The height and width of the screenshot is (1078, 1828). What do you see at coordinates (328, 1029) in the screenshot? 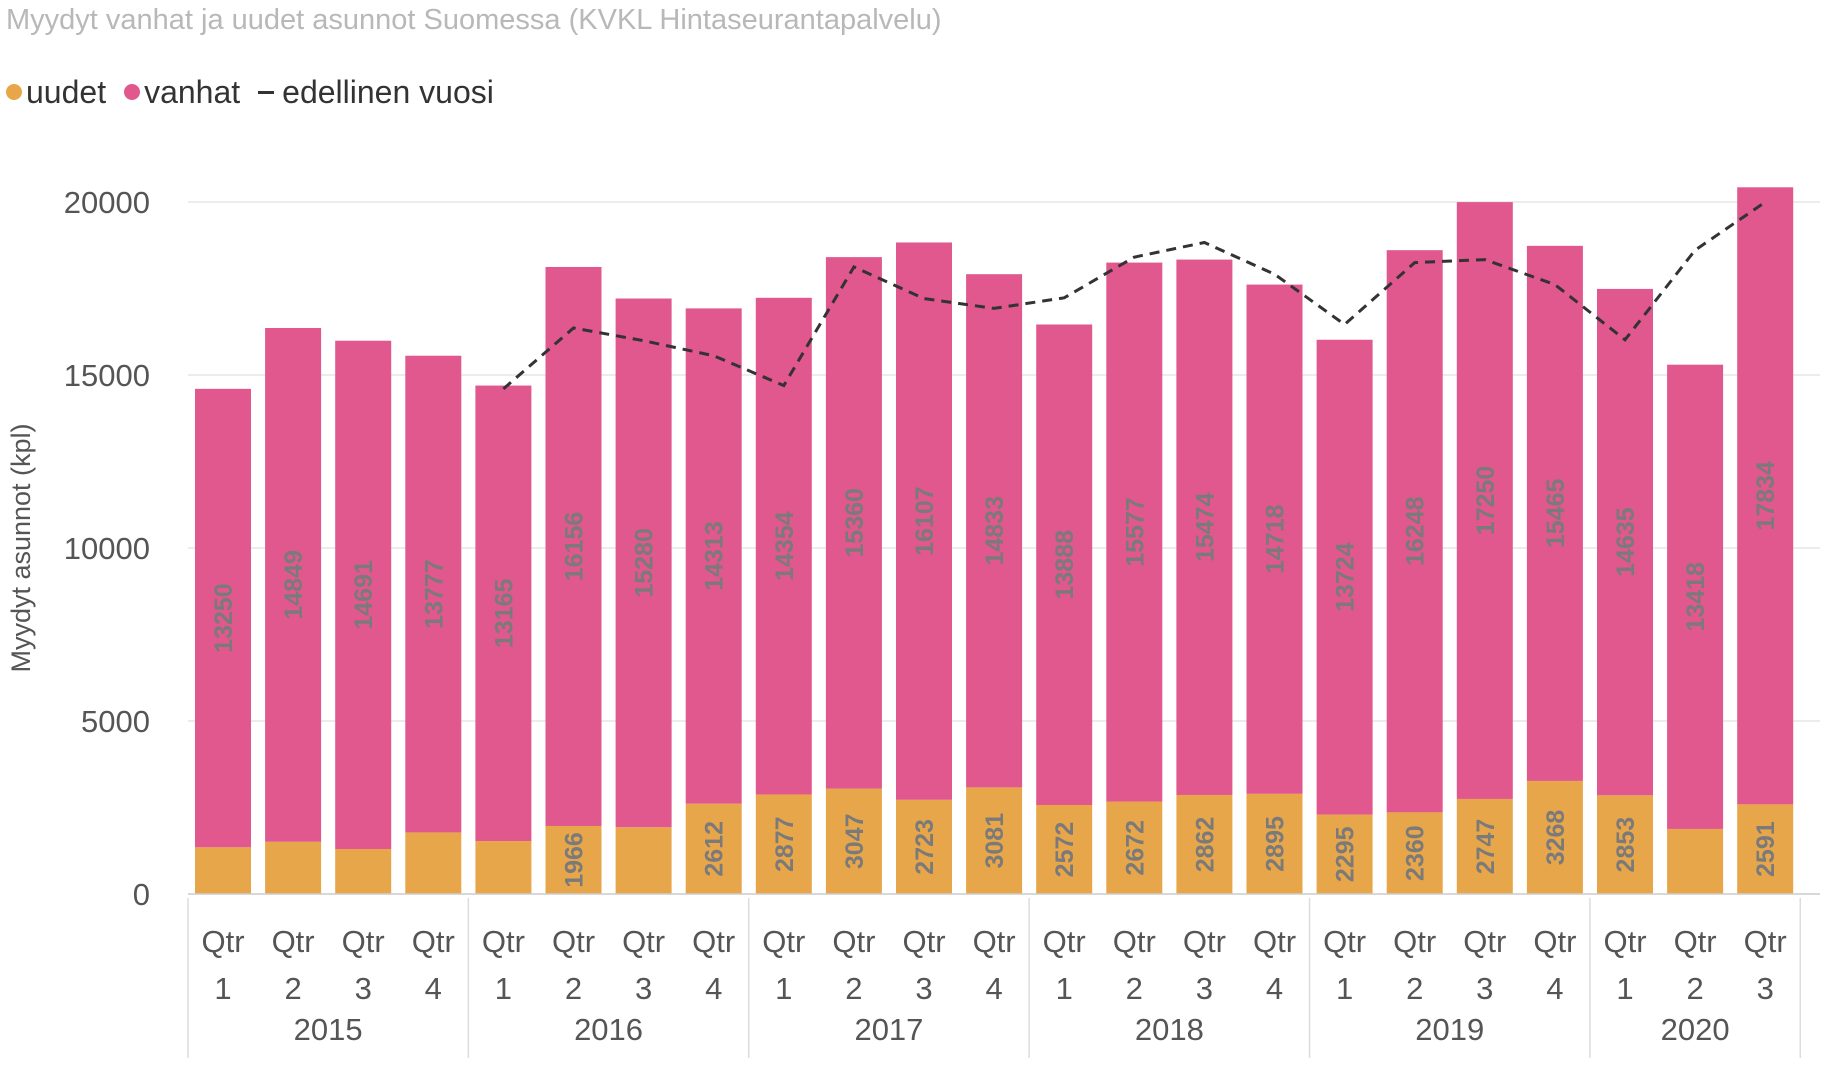
I see `x-year-label: 2015` at bounding box center [328, 1029].